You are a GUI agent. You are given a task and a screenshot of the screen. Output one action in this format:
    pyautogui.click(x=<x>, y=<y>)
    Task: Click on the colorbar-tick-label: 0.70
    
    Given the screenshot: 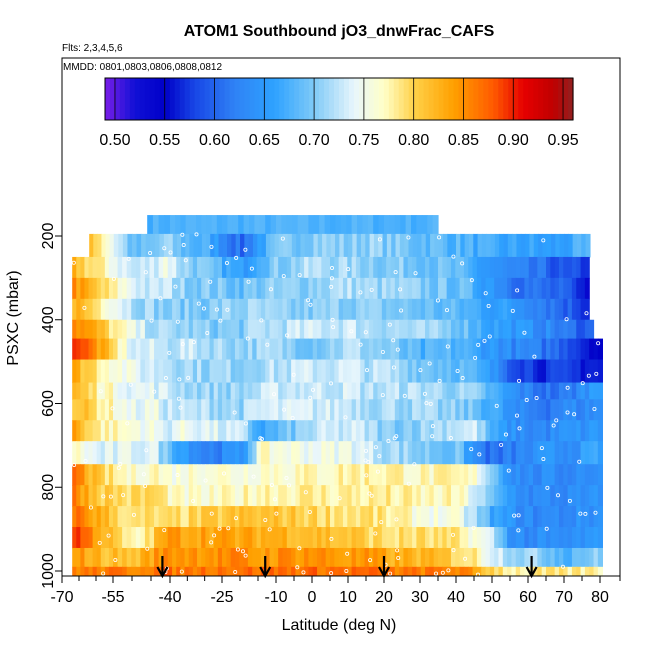 What is the action you would take?
    pyautogui.click(x=314, y=140)
    